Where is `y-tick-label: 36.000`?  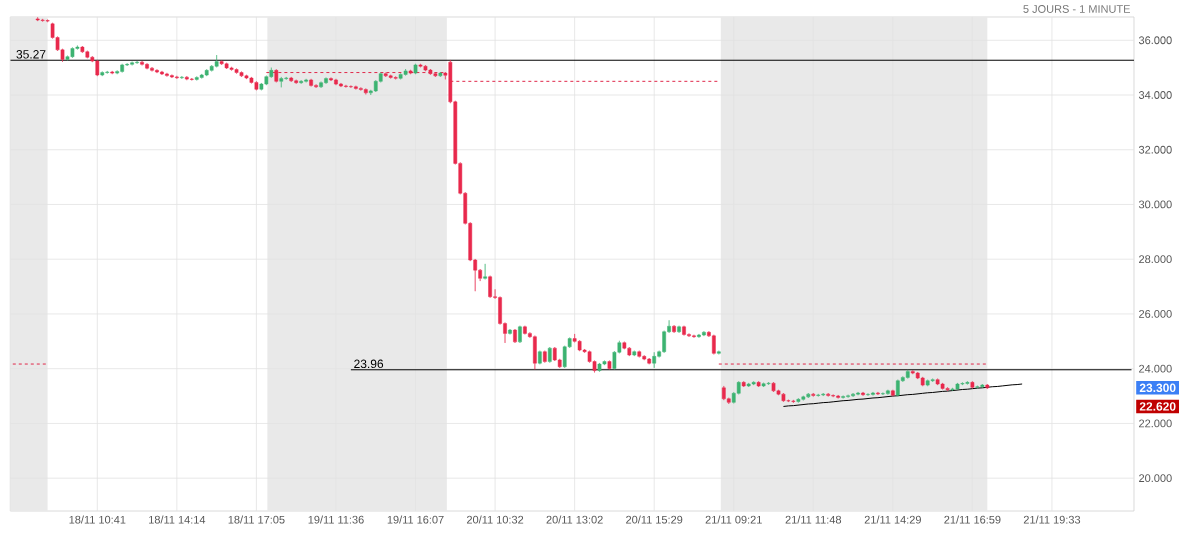
y-tick-label: 36.000 is located at coordinates (1155, 40).